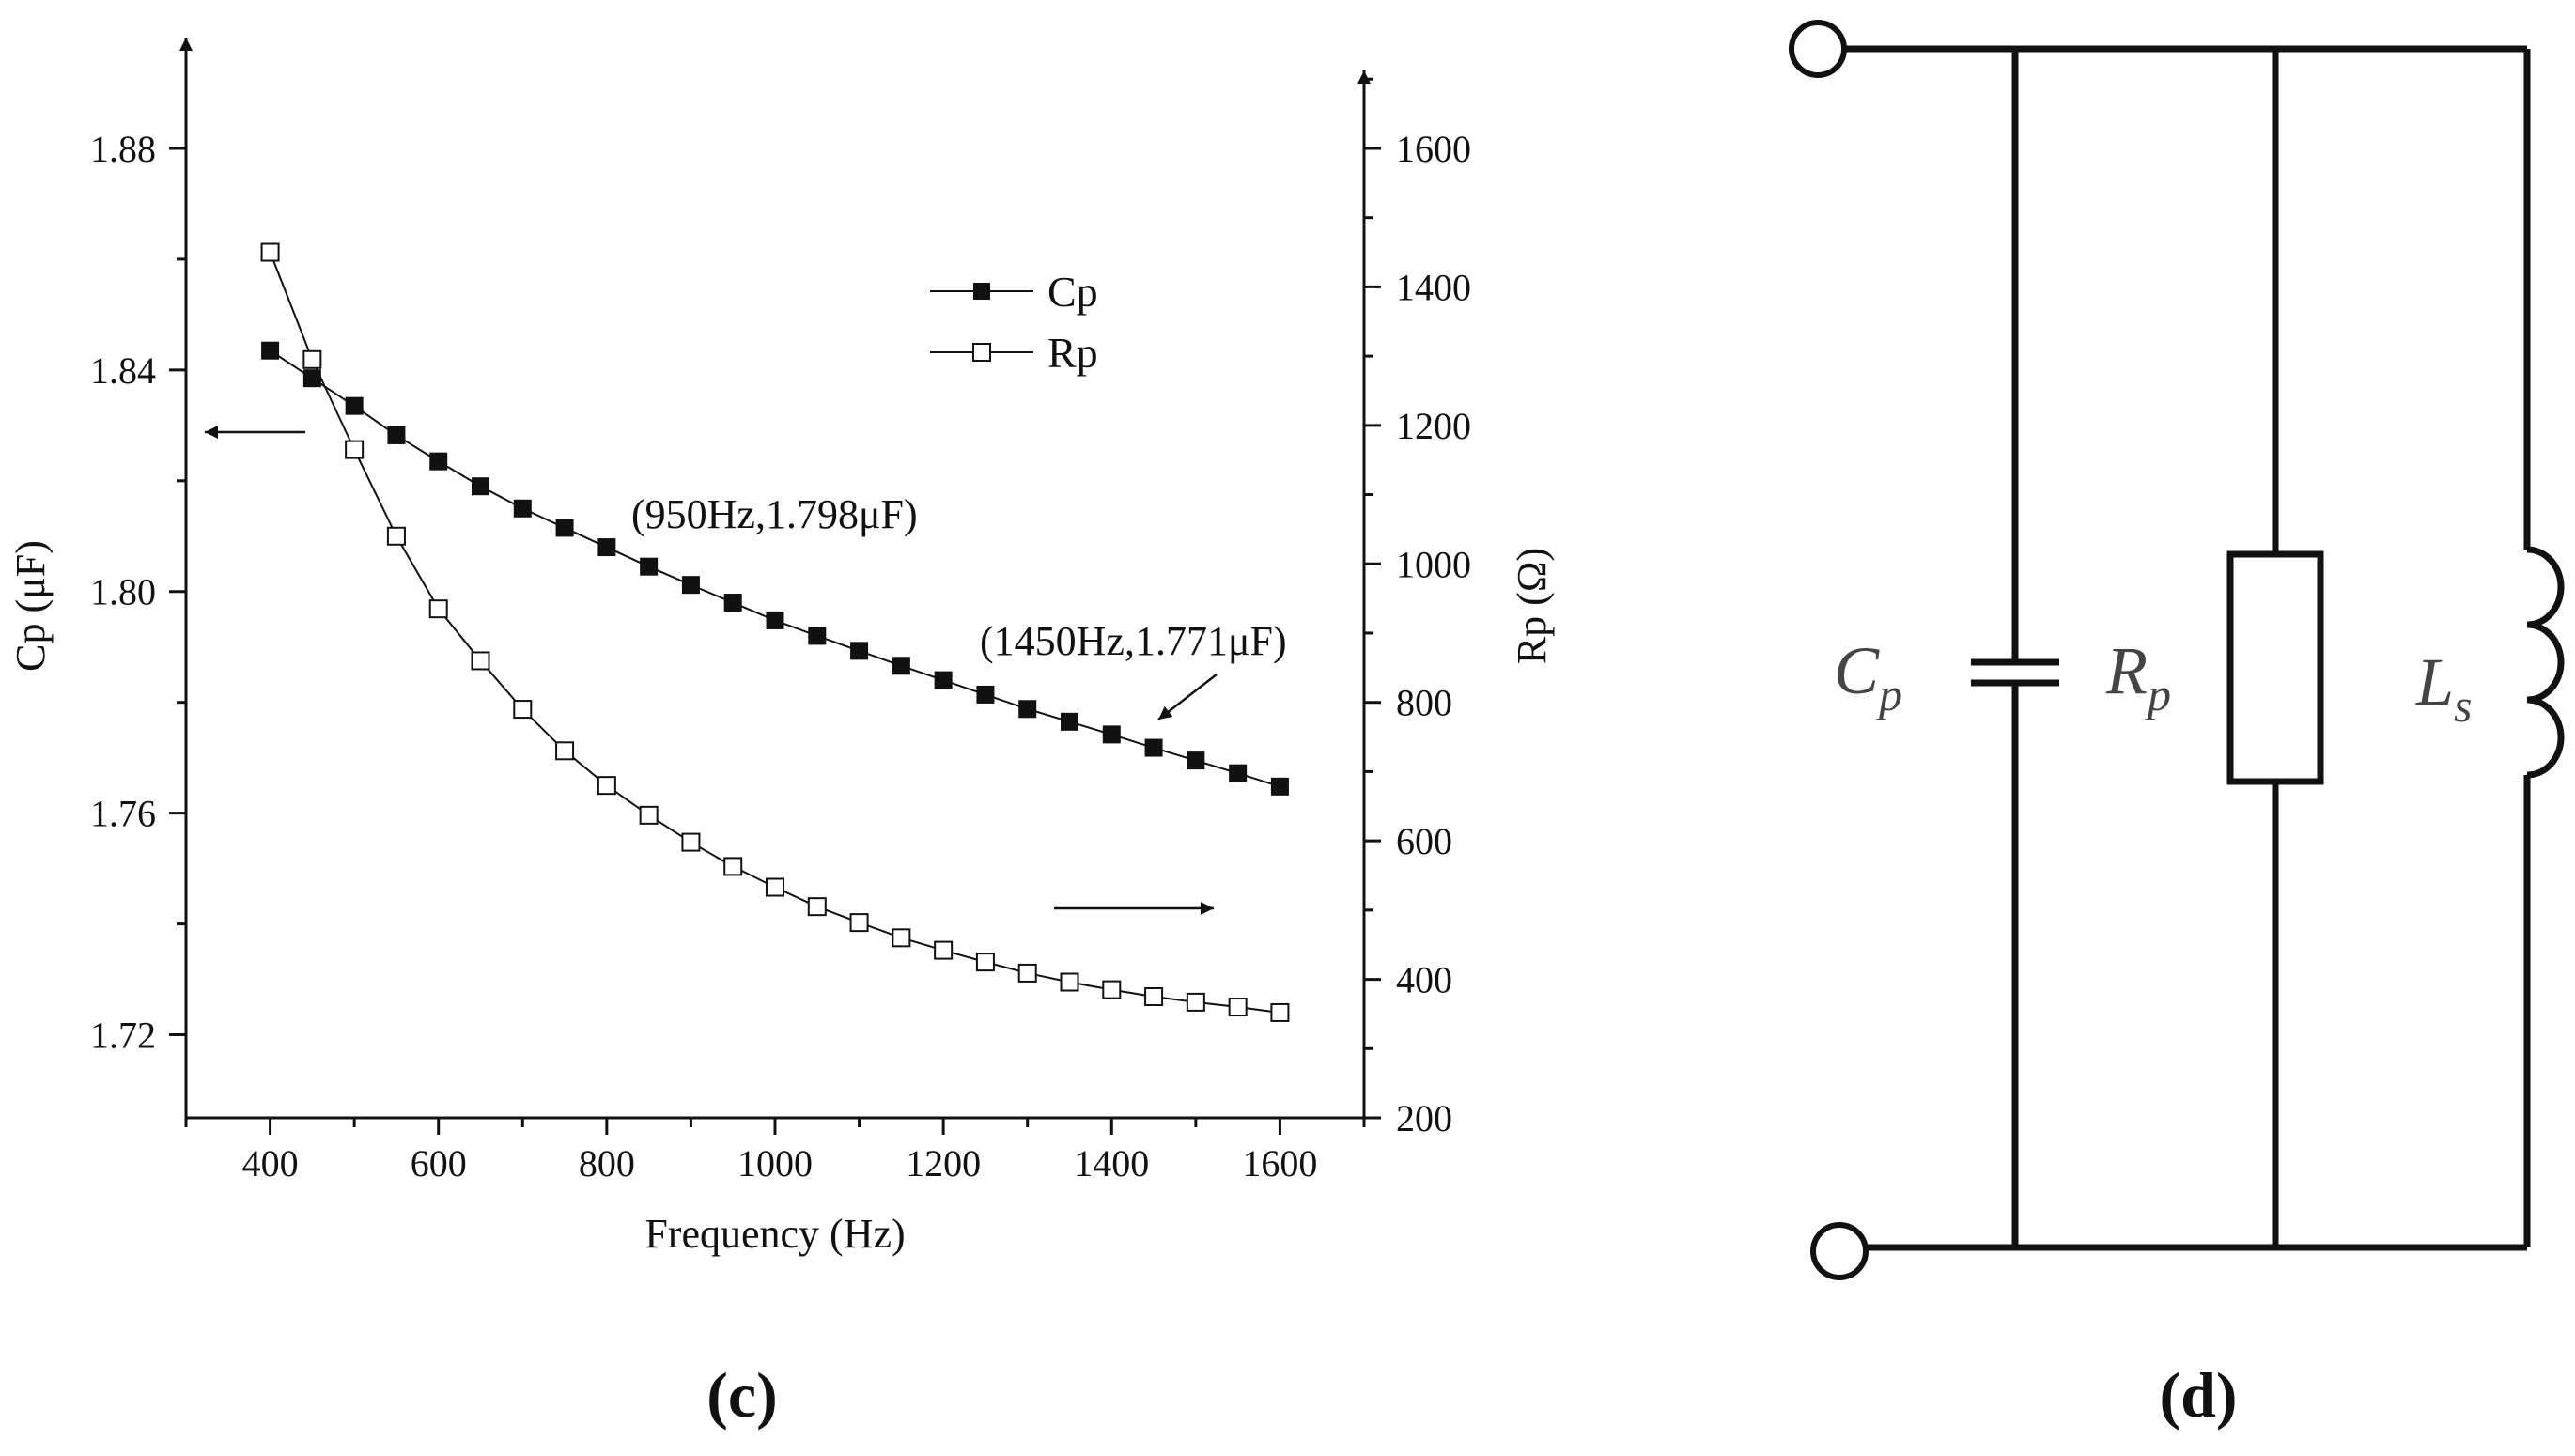 The image size is (2575, 1456). I want to click on inductor-coil, so click(2545, 662).